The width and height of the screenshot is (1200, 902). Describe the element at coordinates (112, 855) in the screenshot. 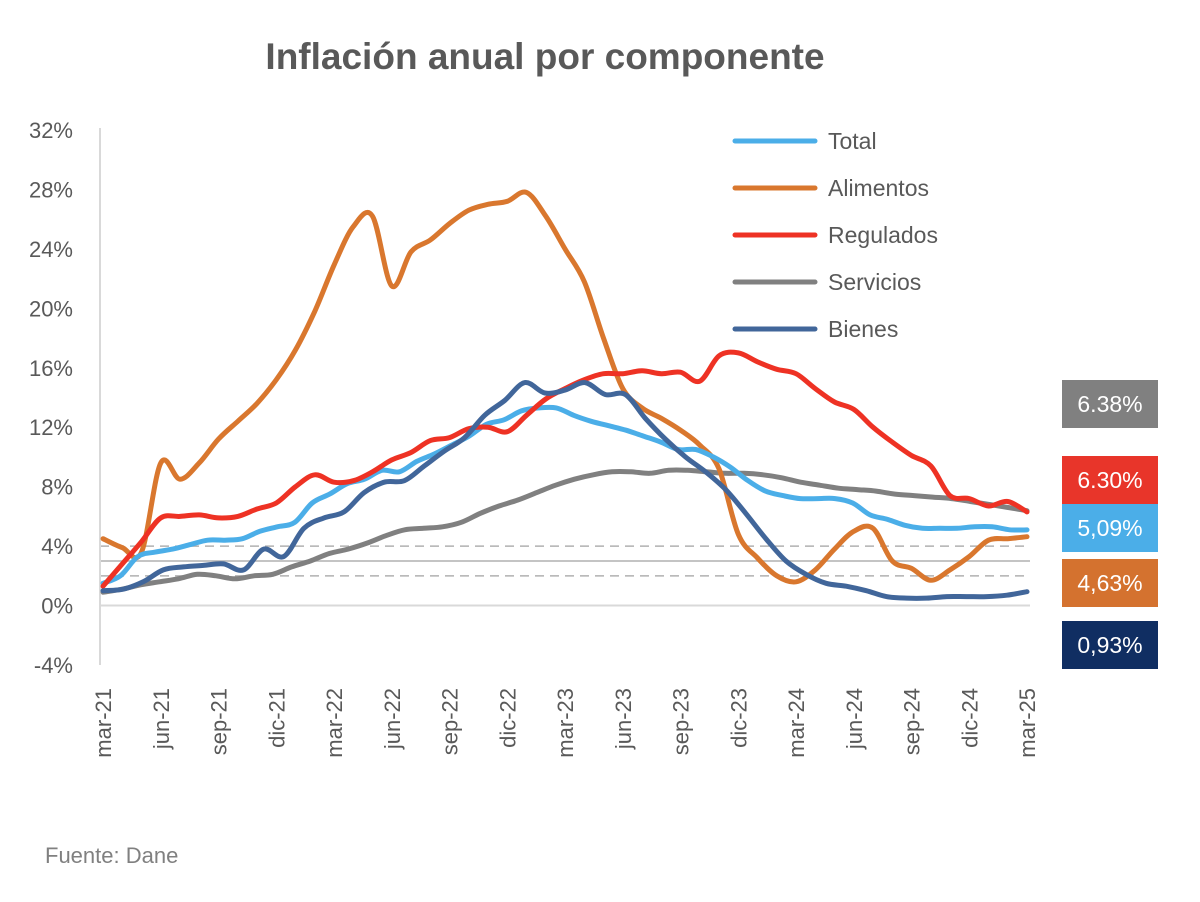

I see `source-note: Fuente: Dane` at that location.